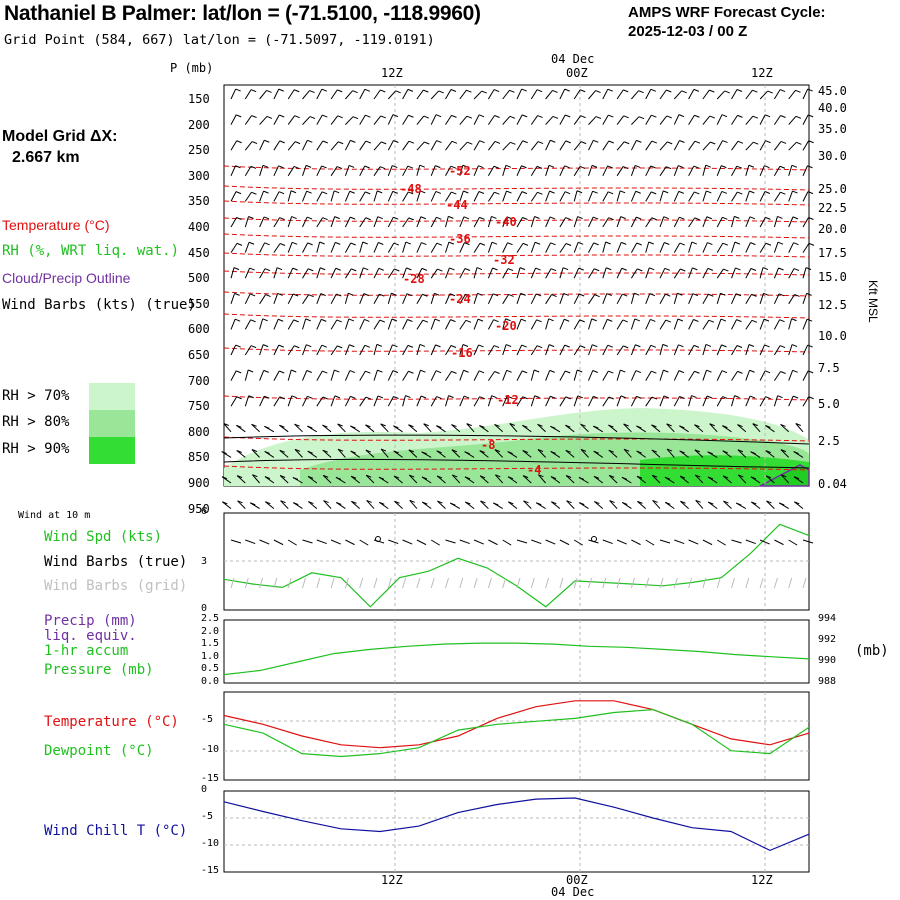 The height and width of the screenshot is (900, 900). What do you see at coordinates (60, 147) in the screenshot?
I see `model-grid-info: Model Grid ΔX: 2.667 km` at bounding box center [60, 147].